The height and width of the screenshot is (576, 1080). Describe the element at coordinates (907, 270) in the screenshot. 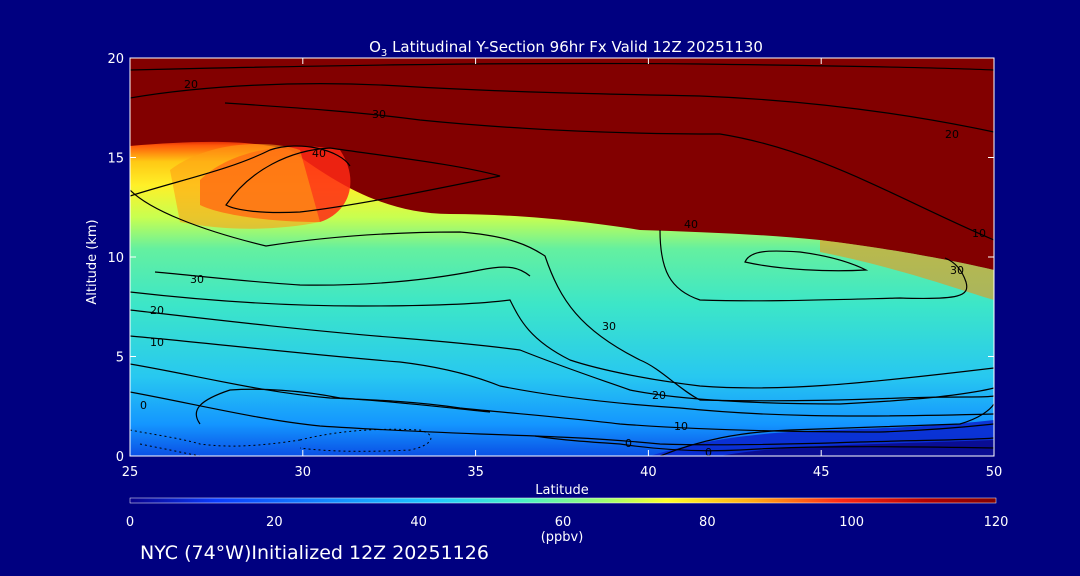

I see `tropopause-orange-band` at that location.